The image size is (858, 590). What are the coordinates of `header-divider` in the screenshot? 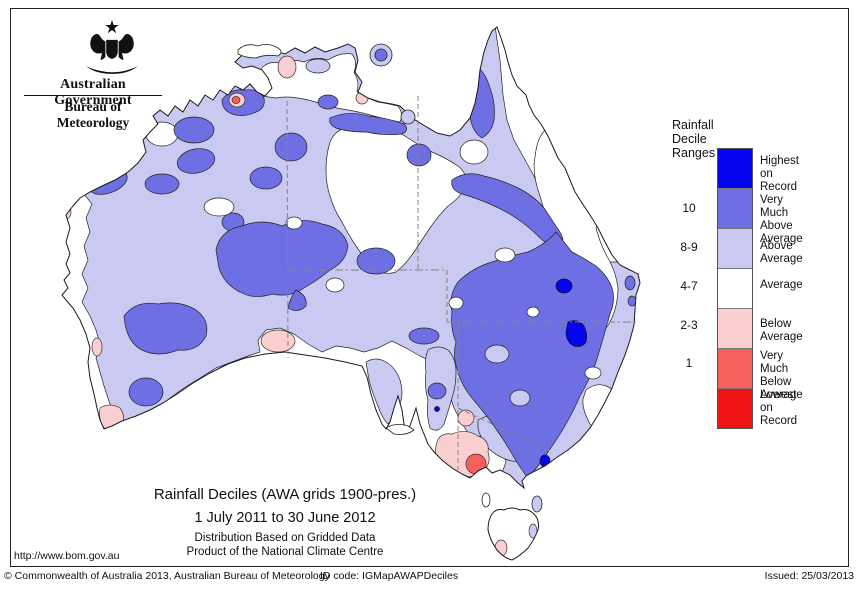 It's located at (93, 95).